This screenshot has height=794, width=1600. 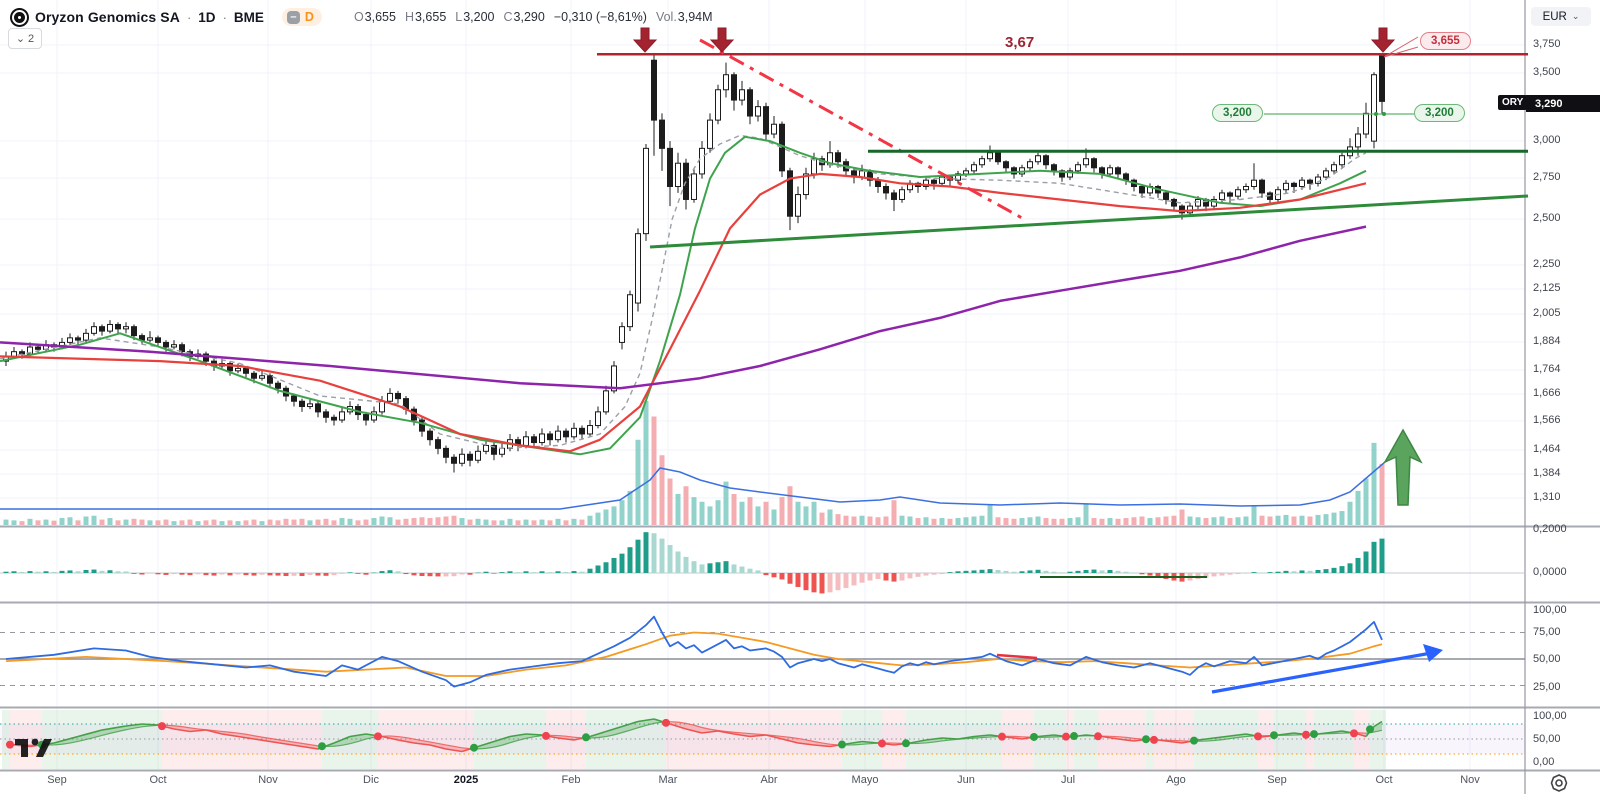 I want to click on symbol-title: Oryzon Genomics SA, so click(x=107, y=17).